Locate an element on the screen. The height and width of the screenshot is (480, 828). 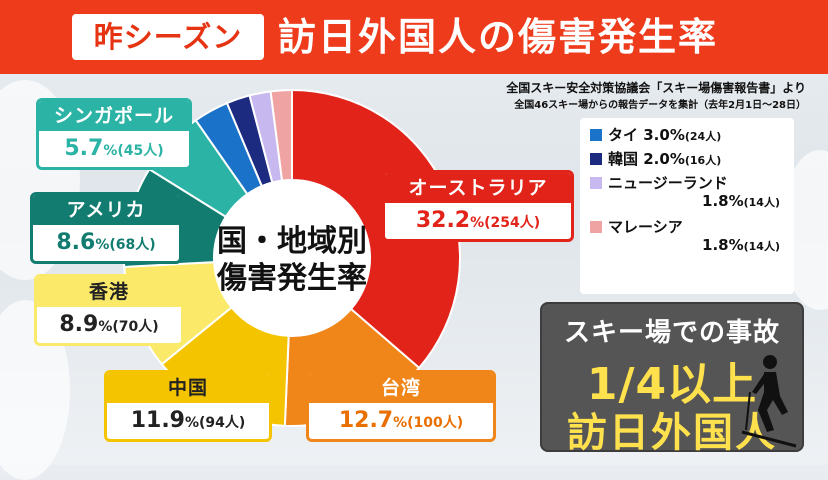
legend-item-newzealand: ニュージーランド is located at coordinates (687, 182).